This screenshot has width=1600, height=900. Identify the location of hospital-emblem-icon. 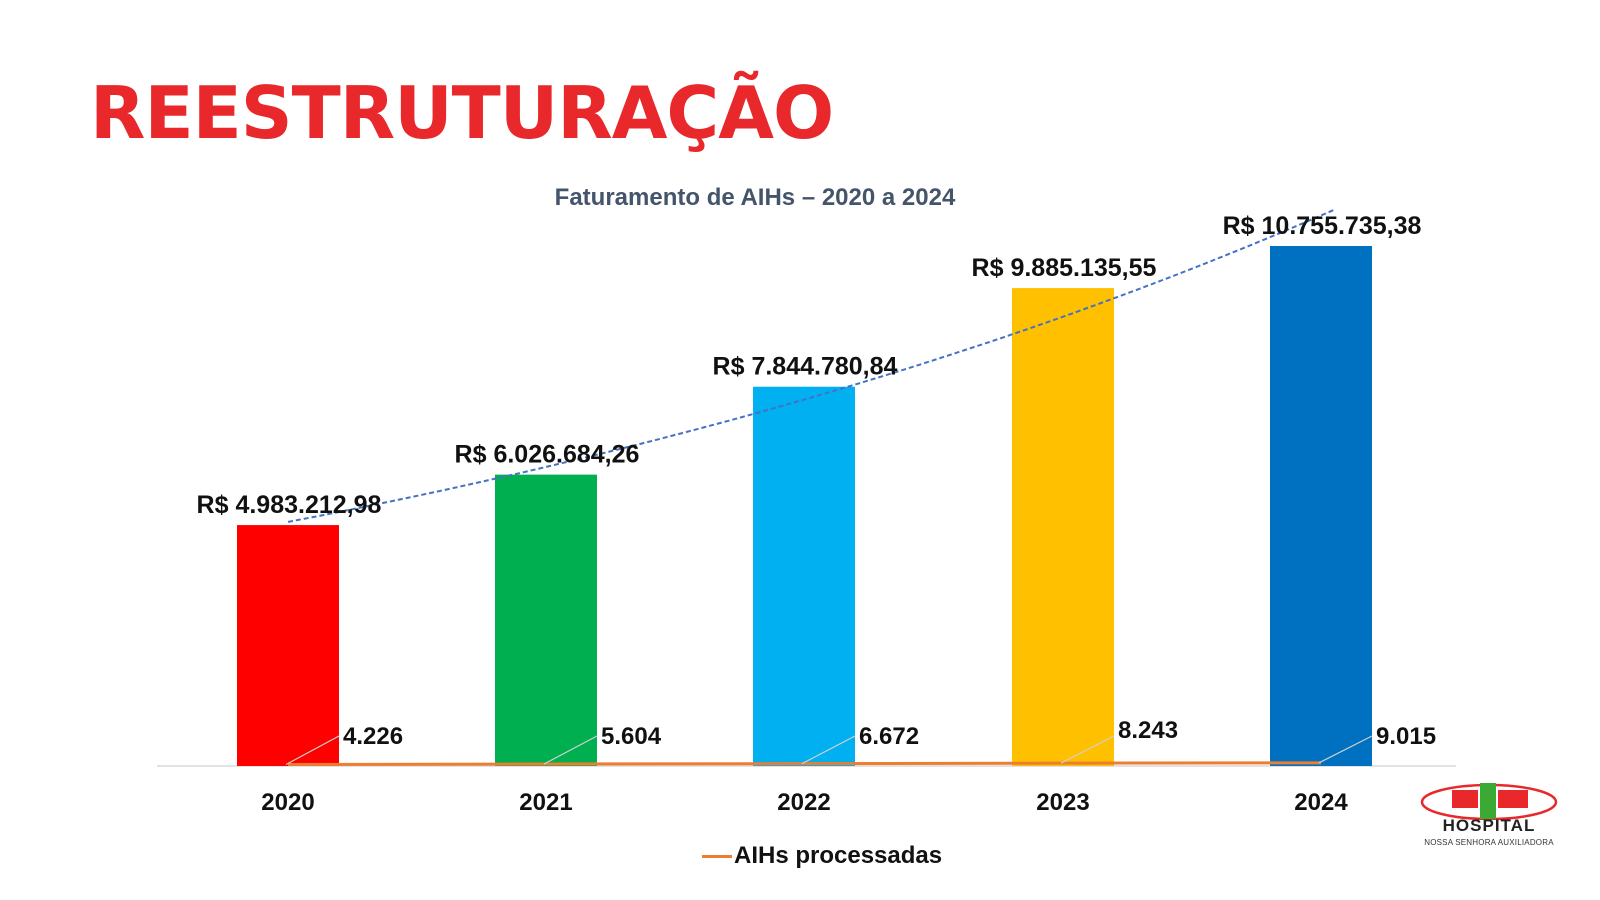
(1489, 802).